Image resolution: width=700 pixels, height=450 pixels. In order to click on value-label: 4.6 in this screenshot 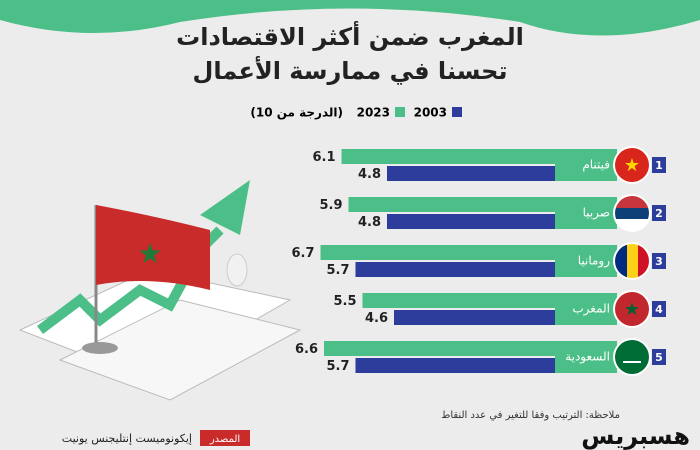, I will do `click(376, 318)`.